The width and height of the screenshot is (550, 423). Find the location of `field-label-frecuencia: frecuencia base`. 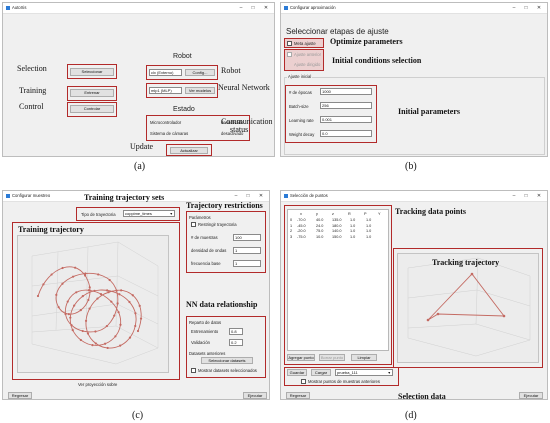

field-label-frecuencia: frecuencia base is located at coordinates (206, 263).